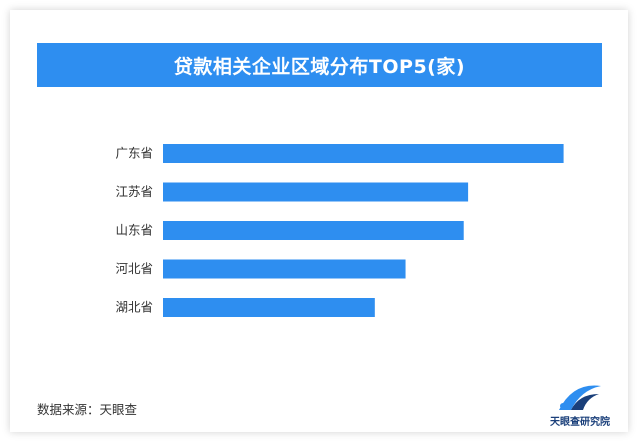 The width and height of the screenshot is (640, 444). I want to click on chart-title: 贷款相关企业区域分布TOP5(家), so click(319, 66).